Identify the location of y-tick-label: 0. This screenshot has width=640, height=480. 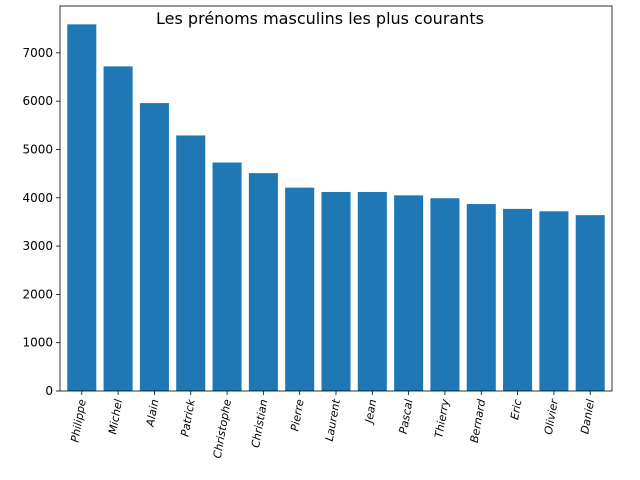
(49, 391).